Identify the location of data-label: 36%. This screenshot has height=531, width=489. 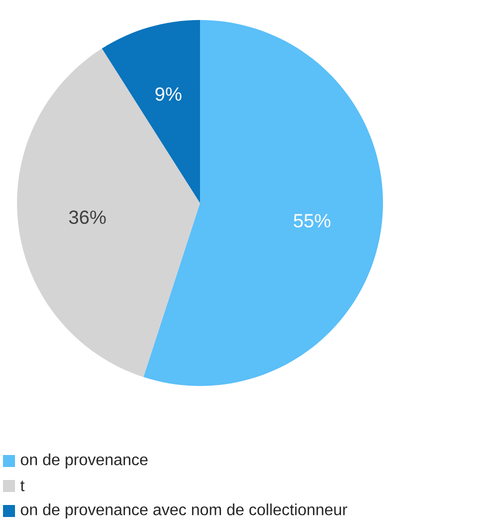
(87, 217).